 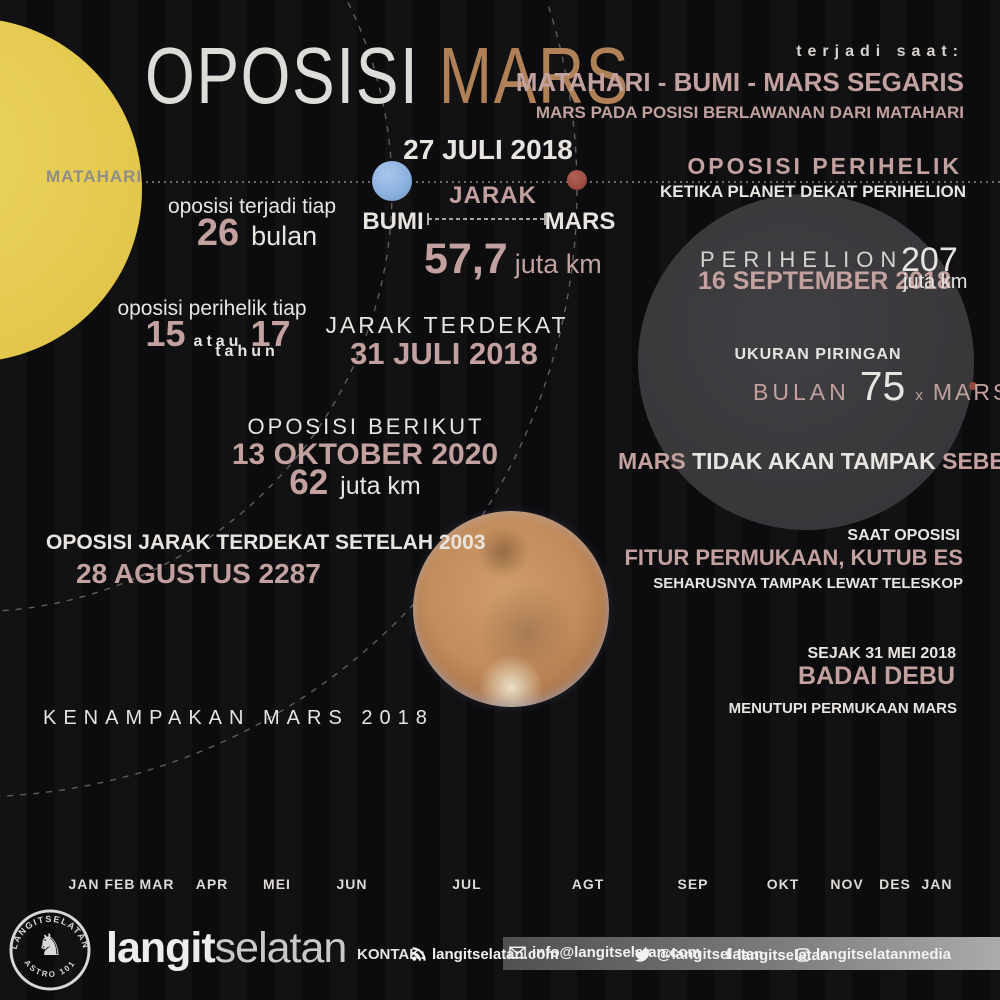 I want to click on mars-photo, so click(x=511, y=609).